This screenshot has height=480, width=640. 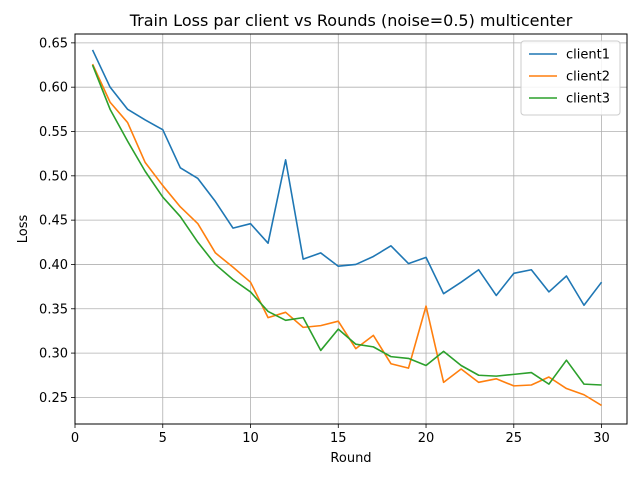 I want to click on x-tick-label: 30, so click(x=601, y=438).